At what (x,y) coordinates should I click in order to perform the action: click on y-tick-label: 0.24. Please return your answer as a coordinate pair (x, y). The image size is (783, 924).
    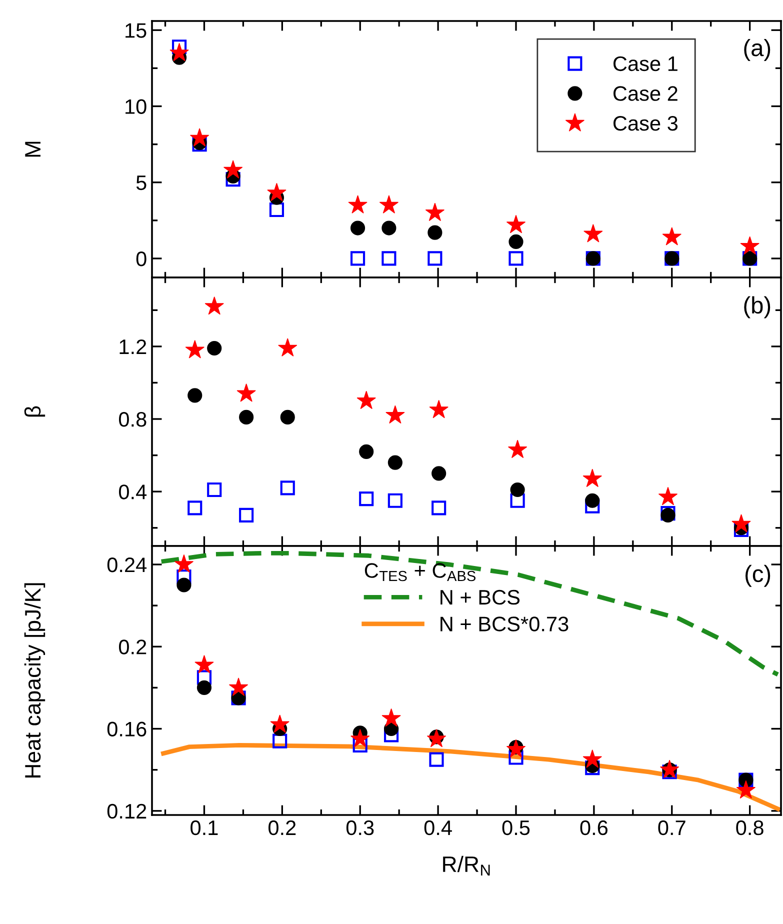
    Looking at the image, I should click on (127, 564).